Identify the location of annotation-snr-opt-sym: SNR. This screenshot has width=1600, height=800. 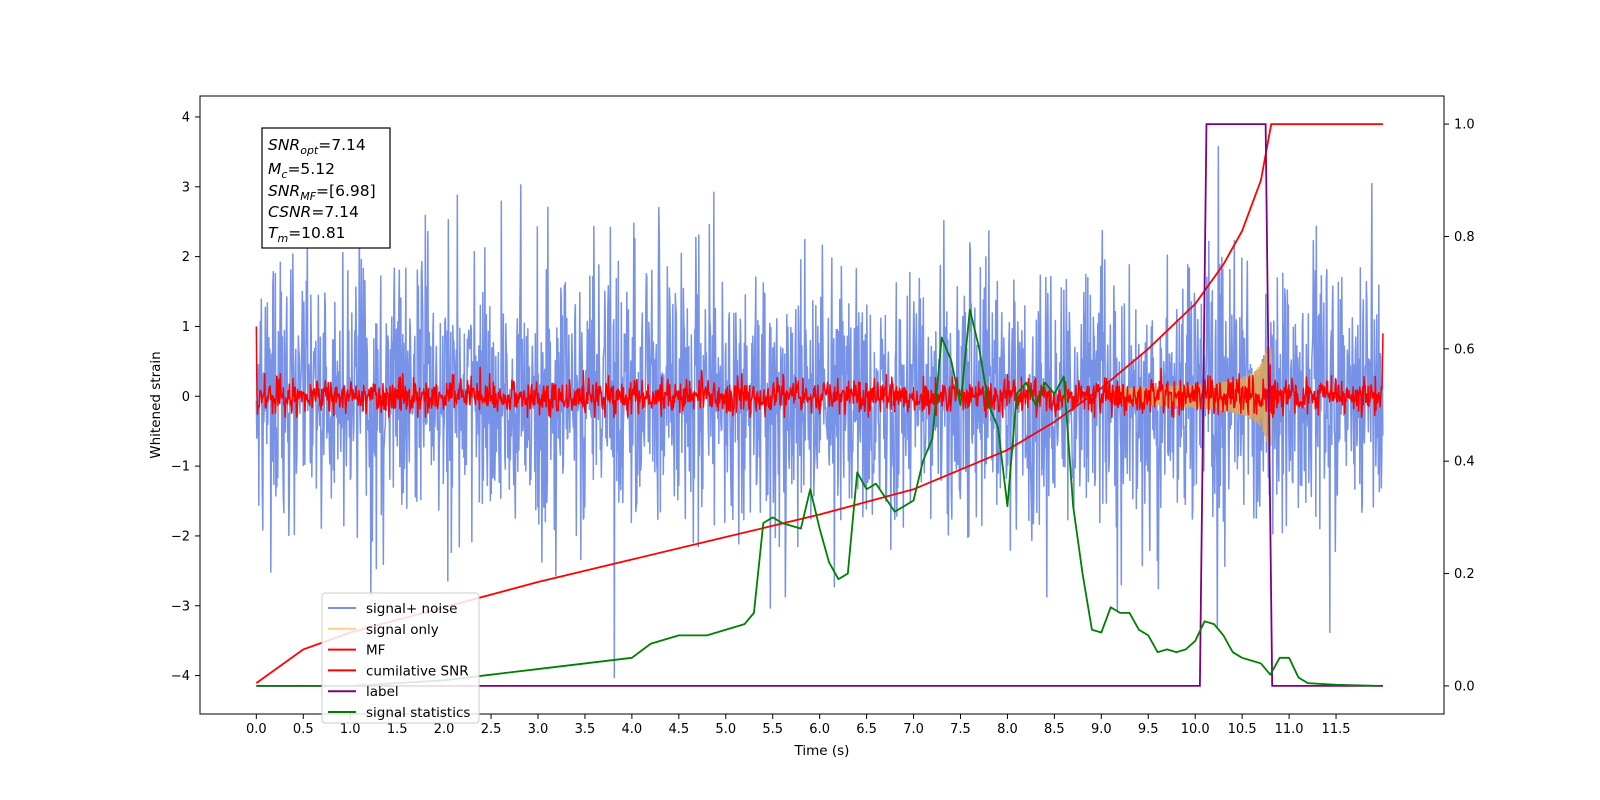
(284, 145).